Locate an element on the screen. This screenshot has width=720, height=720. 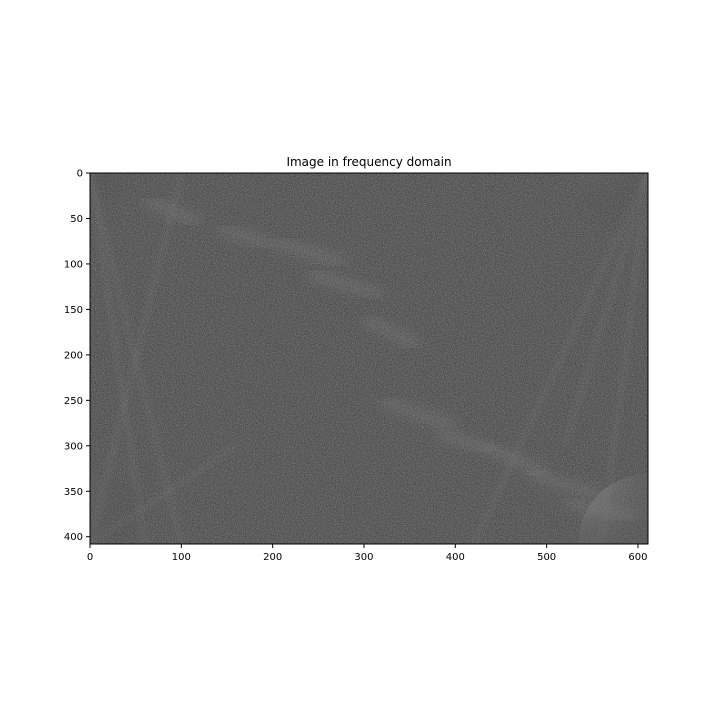
x-tick-label: 300 is located at coordinates (363, 557).